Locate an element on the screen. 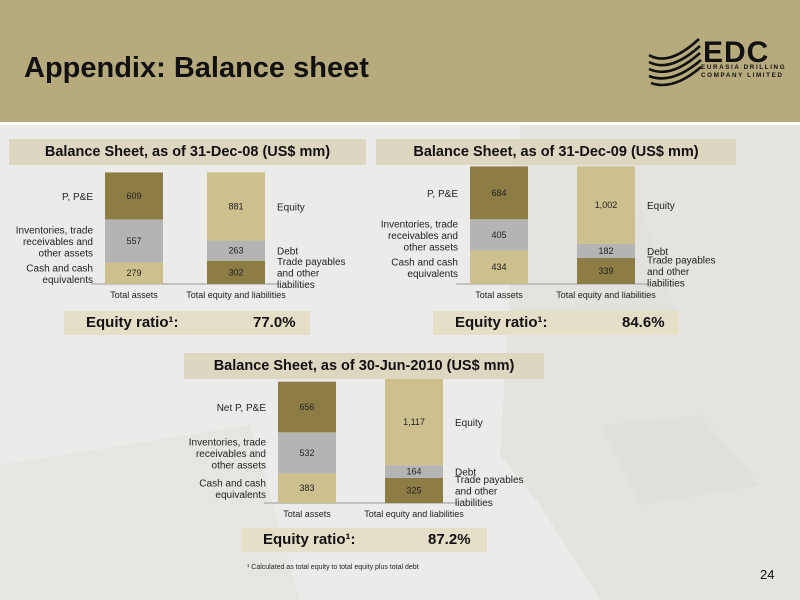 Image resolution: width=800 pixels, height=600 pixels. data-label: 557 is located at coordinates (133, 241).